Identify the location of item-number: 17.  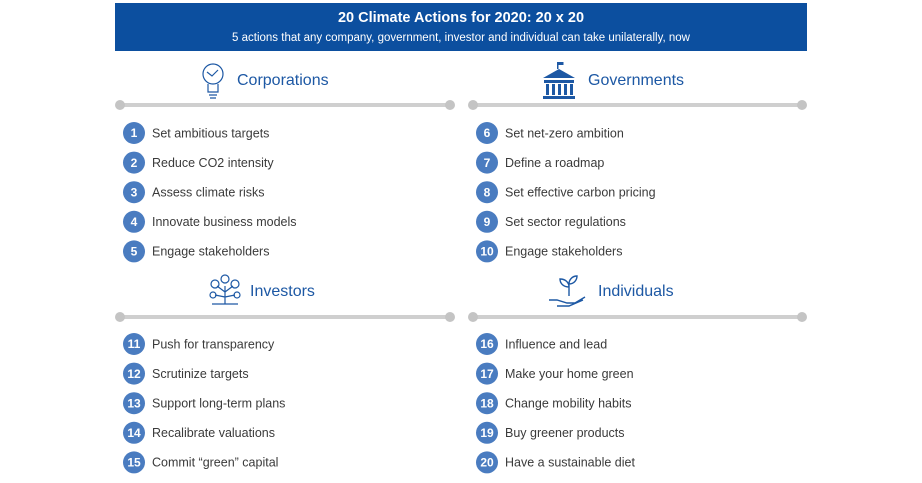
(487, 374).